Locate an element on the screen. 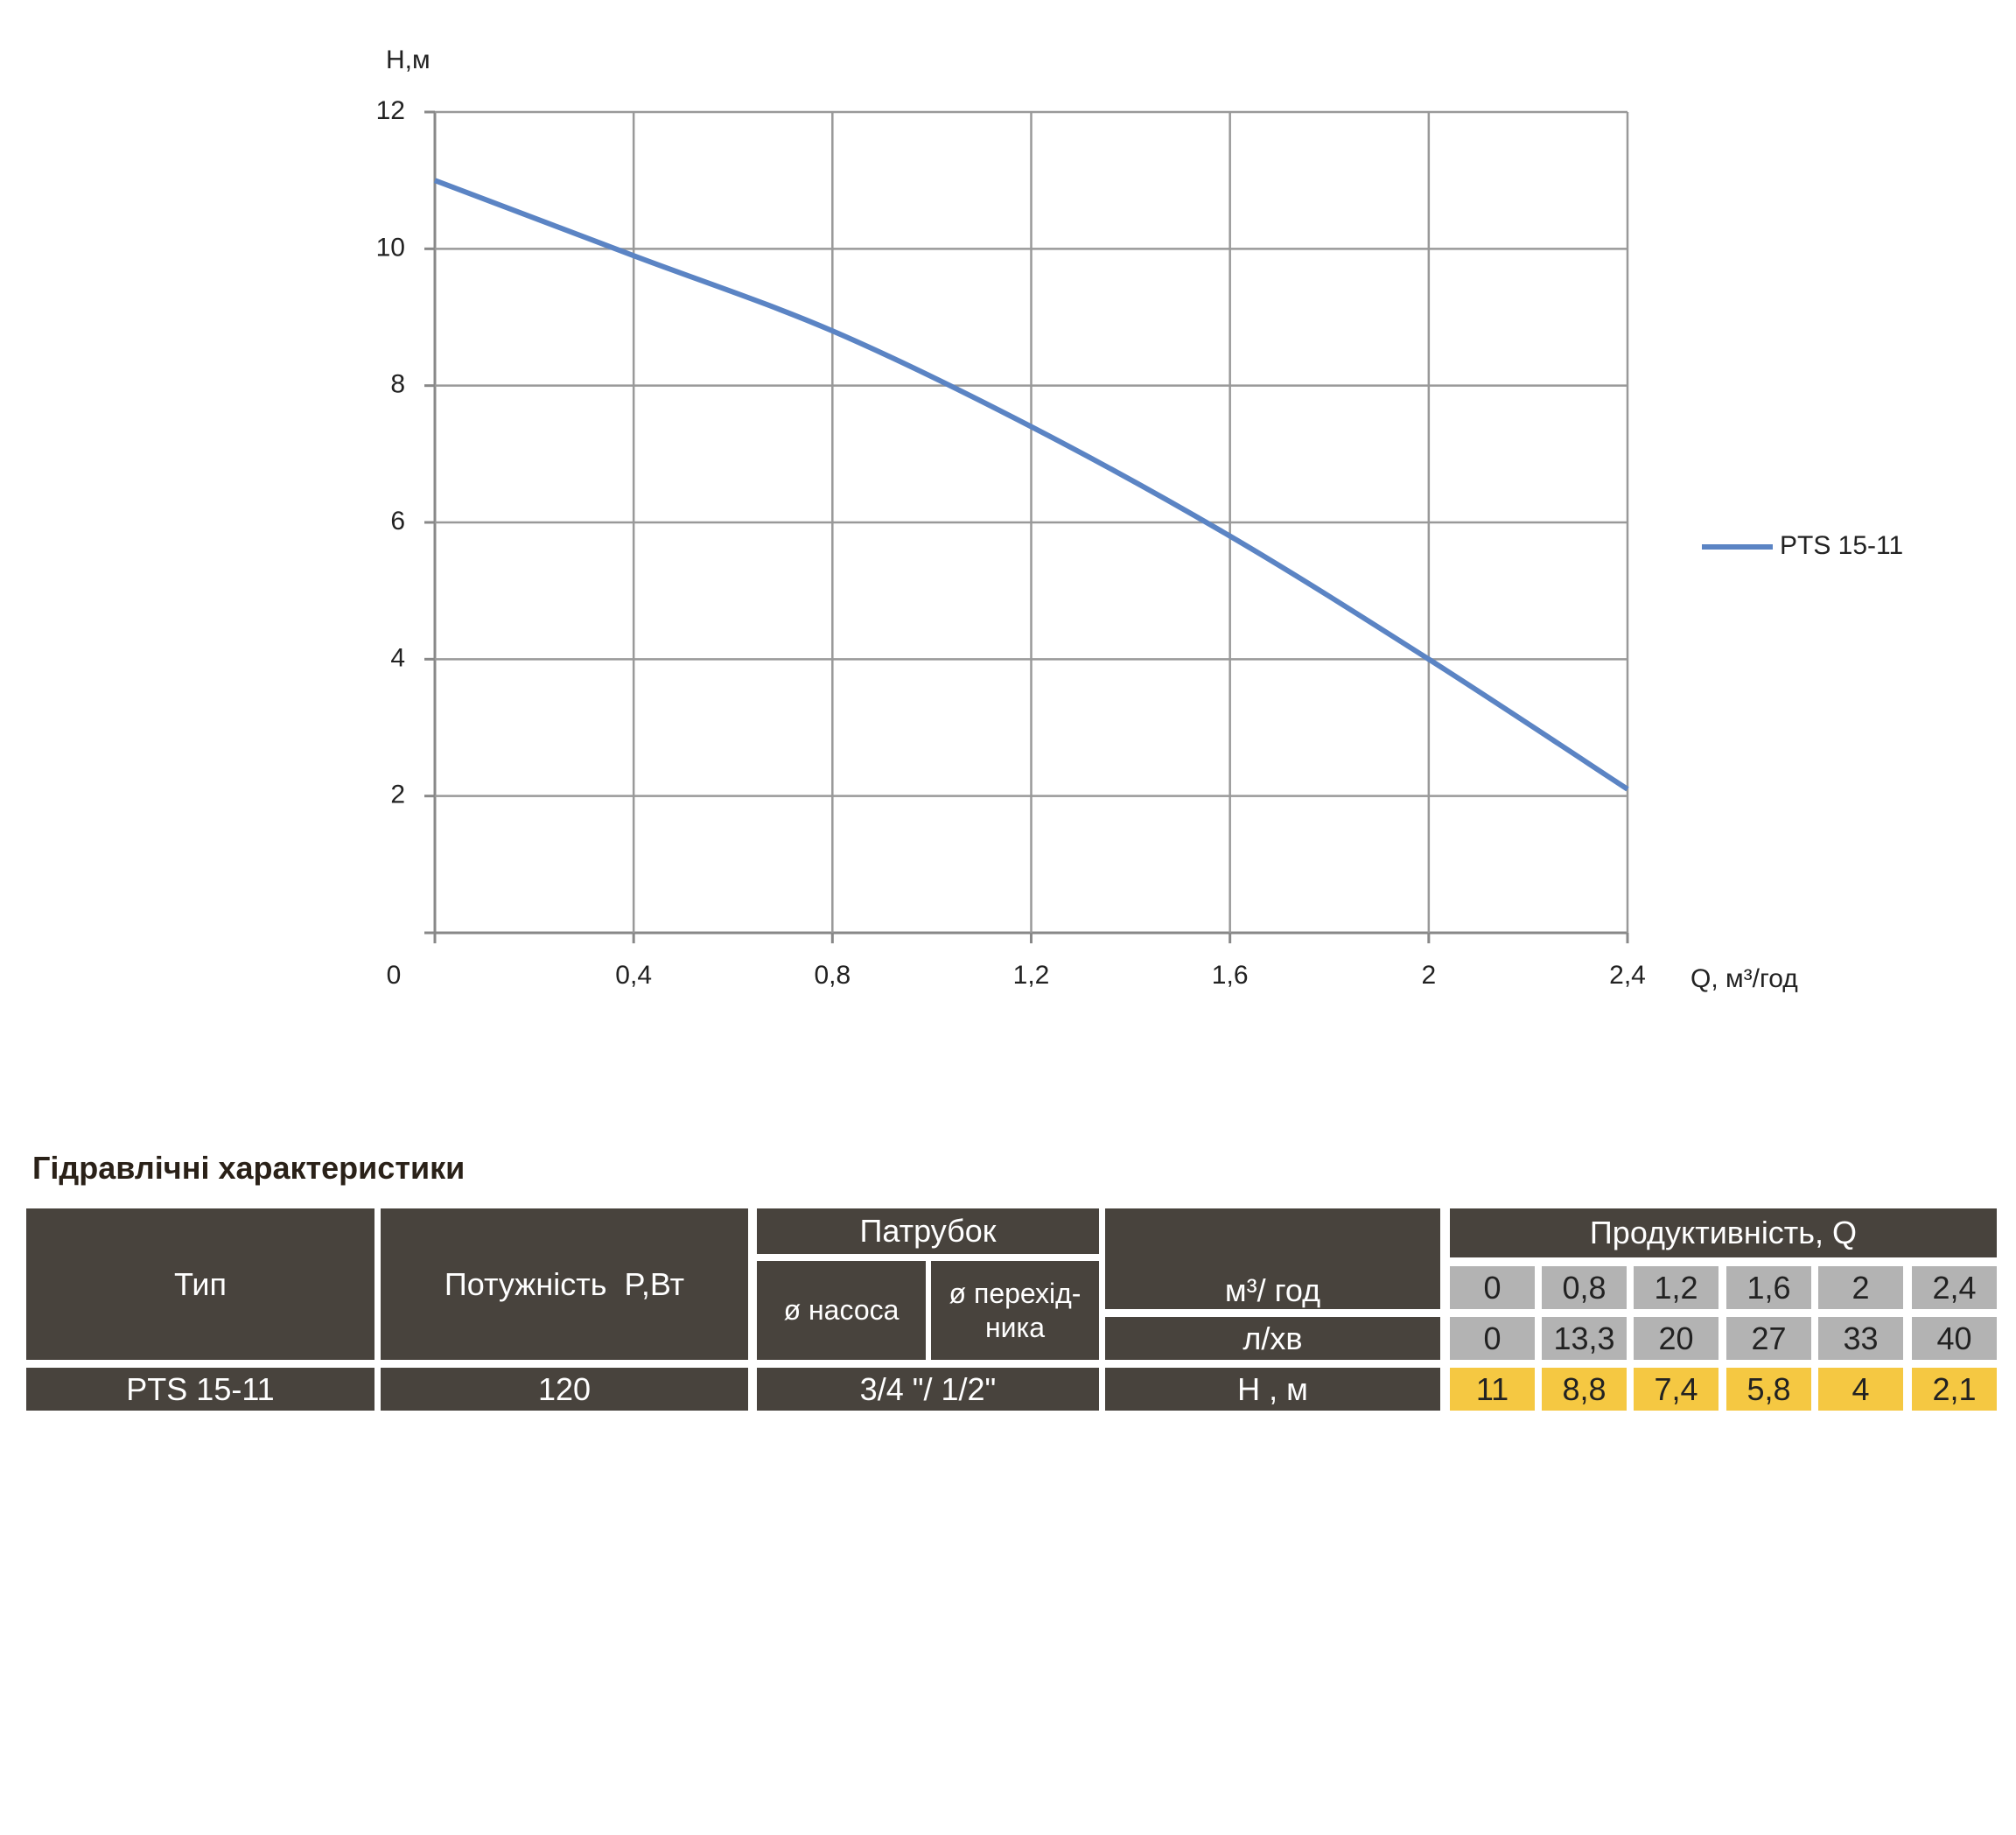 The height and width of the screenshot is (1835, 2016). cell: 1,2 is located at coordinates (1676, 1288).